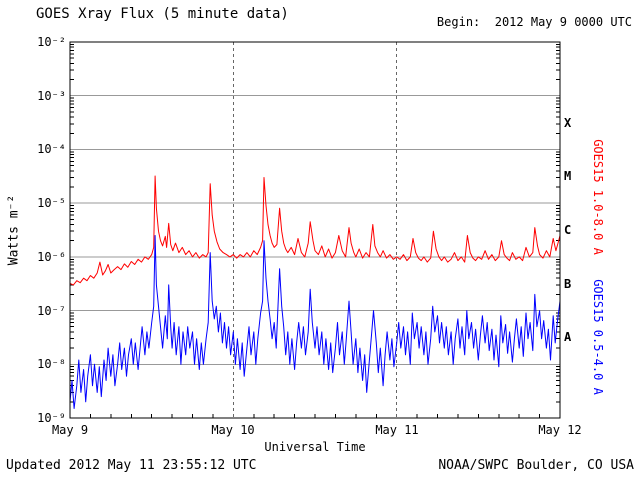 This screenshot has height=480, width=640. What do you see at coordinates (131, 465) in the screenshot?
I see `updated-timestamp: Updated 2012 May 11 23:55:12 UTC` at bounding box center [131, 465].